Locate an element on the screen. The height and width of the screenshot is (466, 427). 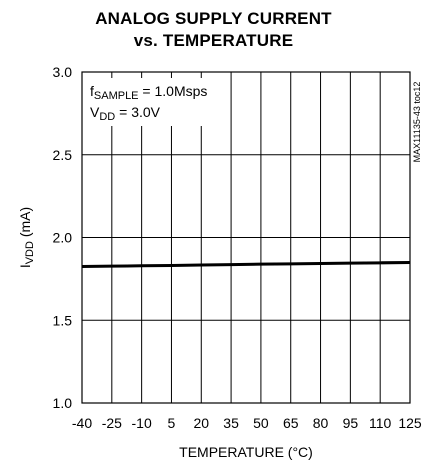
x-tick-label: 80 is located at coordinates (321, 423).